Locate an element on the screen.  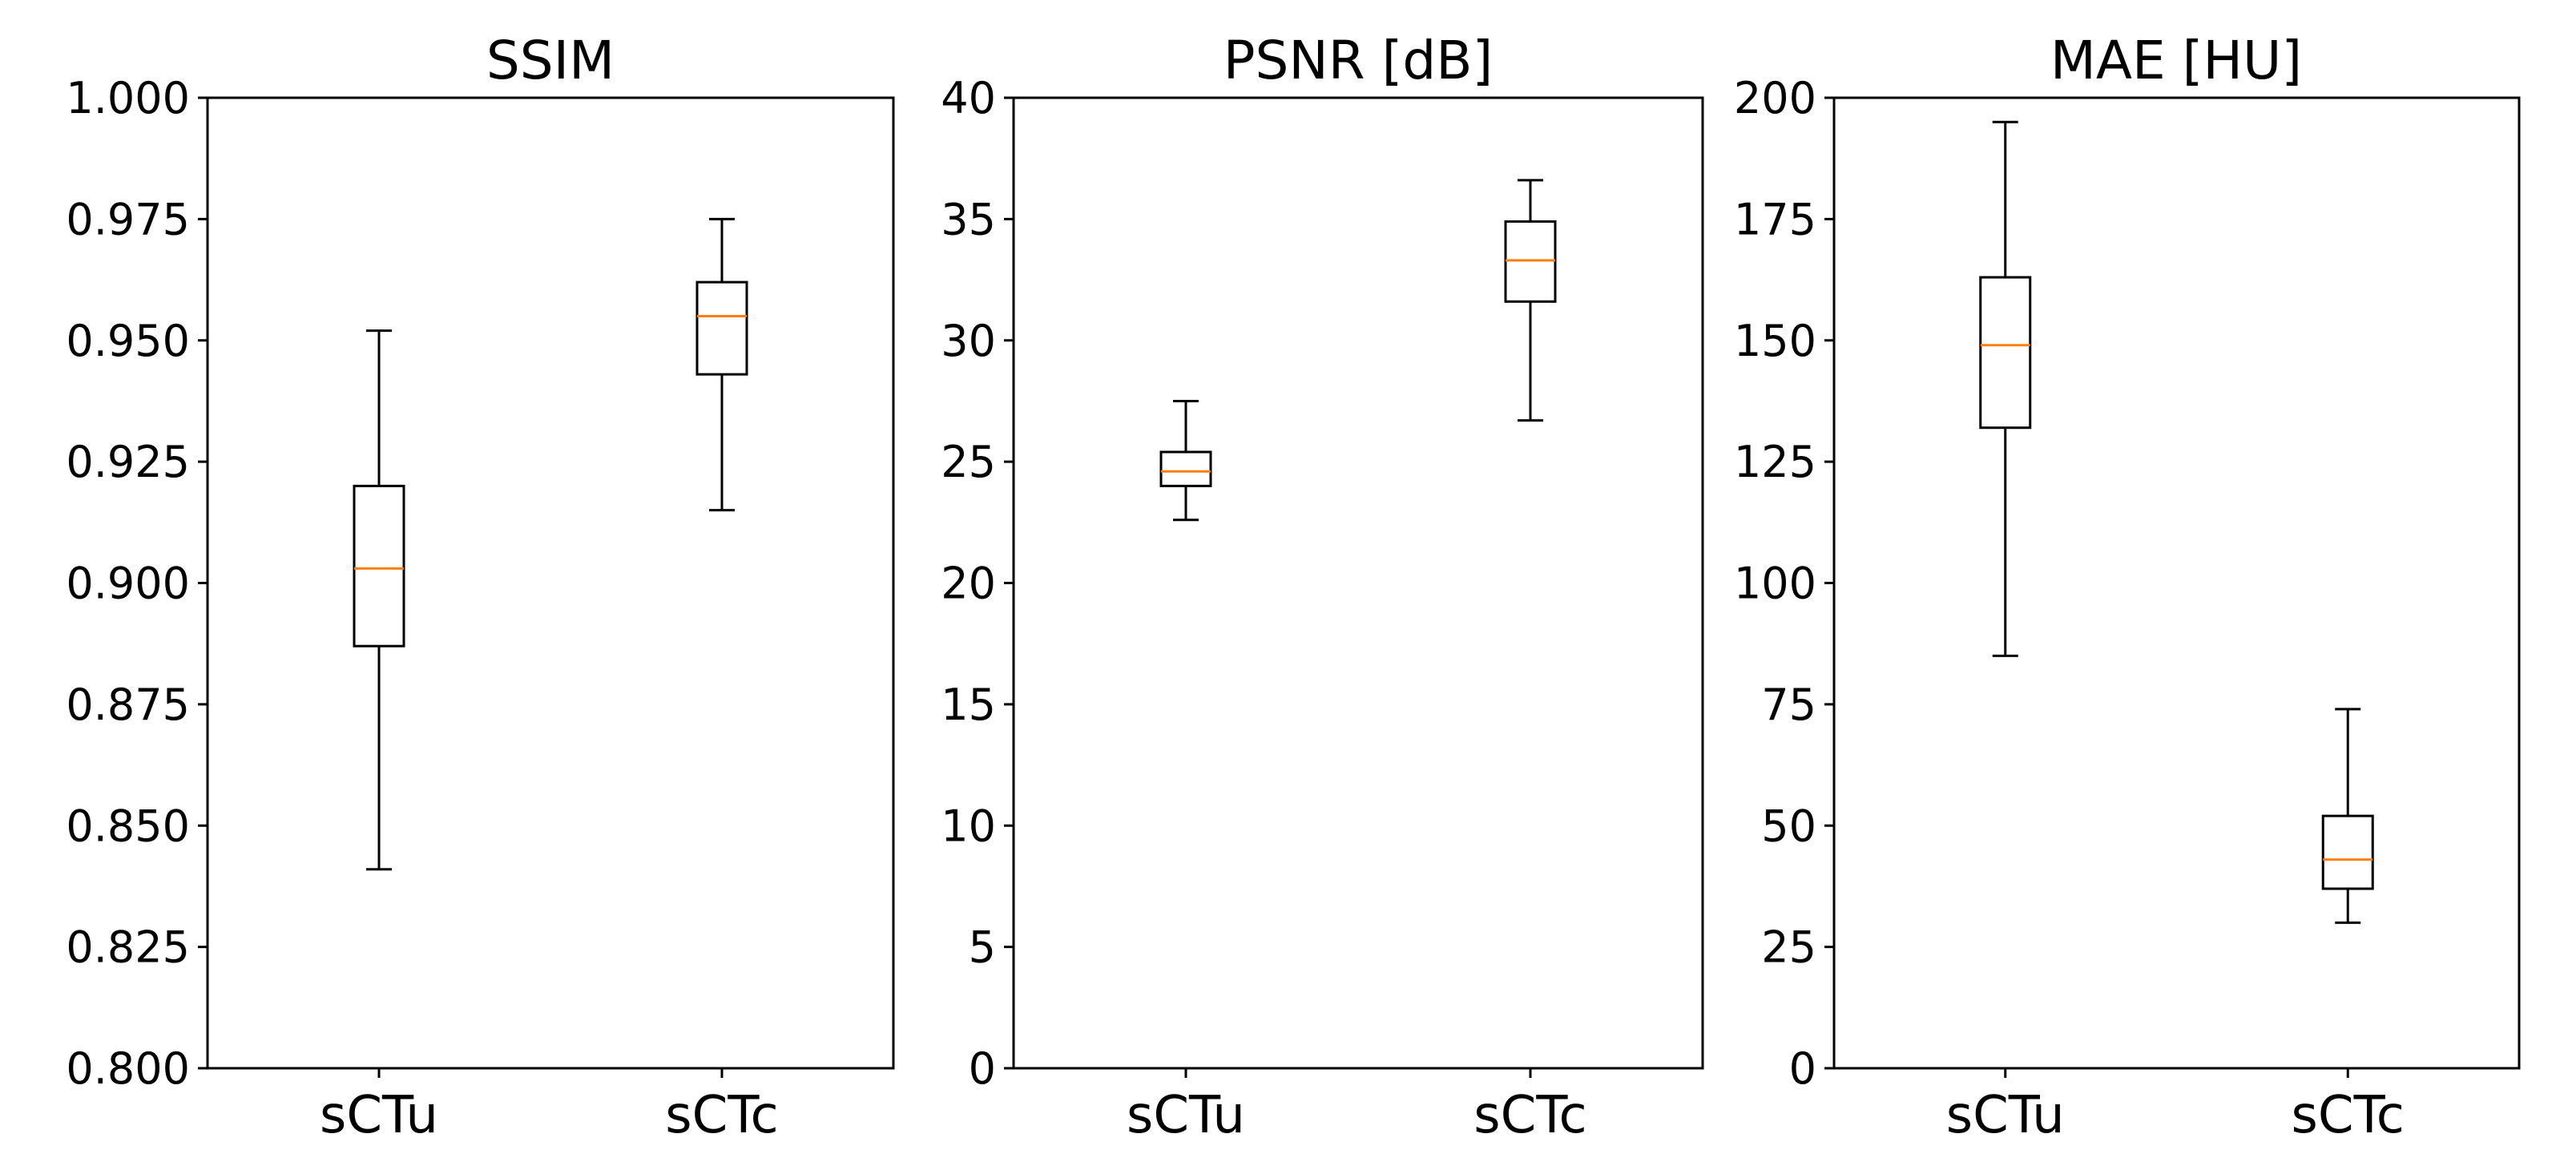
y-tick-label: 0.900 is located at coordinates (128, 584).